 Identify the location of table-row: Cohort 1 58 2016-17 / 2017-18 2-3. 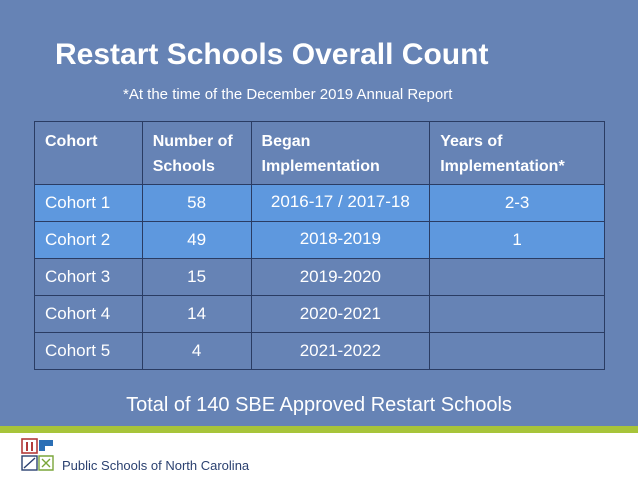
(319, 203).